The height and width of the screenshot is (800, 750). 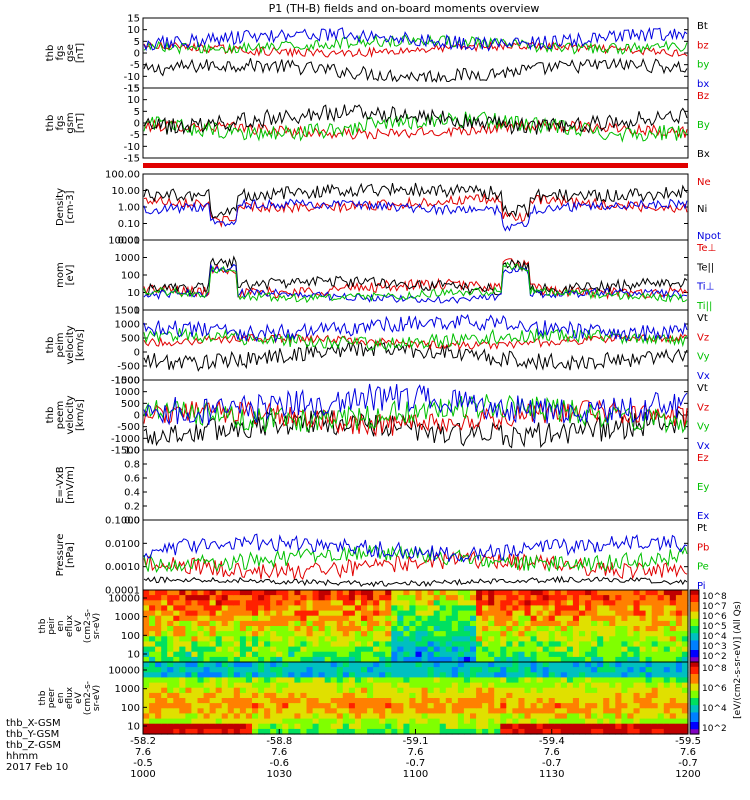 What do you see at coordinates (415, 44) in the screenshot?
I see `series-line-by` at bounding box center [415, 44].